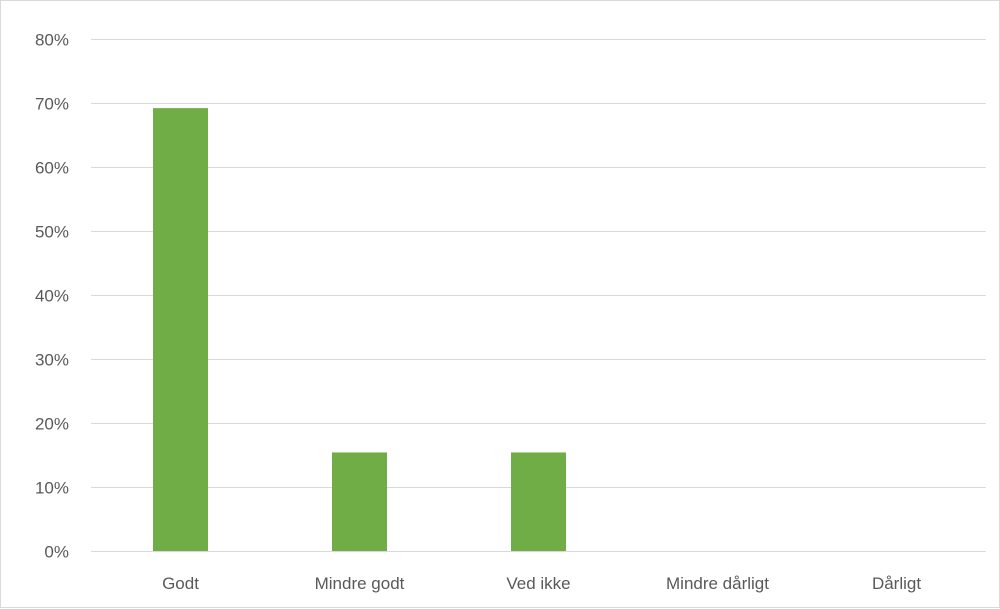  Describe the element at coordinates (717, 583) in the screenshot. I see `x-tick-label: Mindre dårligt` at that location.